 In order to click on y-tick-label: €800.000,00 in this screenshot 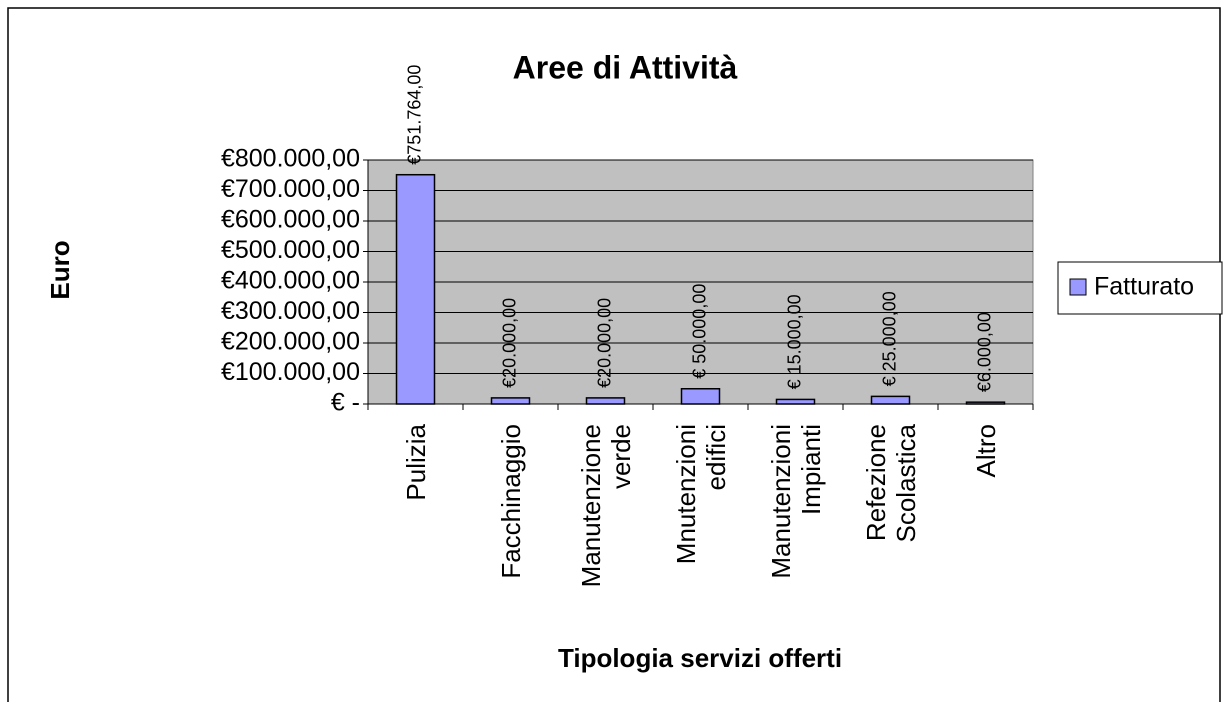, I will do `click(290, 159)`.